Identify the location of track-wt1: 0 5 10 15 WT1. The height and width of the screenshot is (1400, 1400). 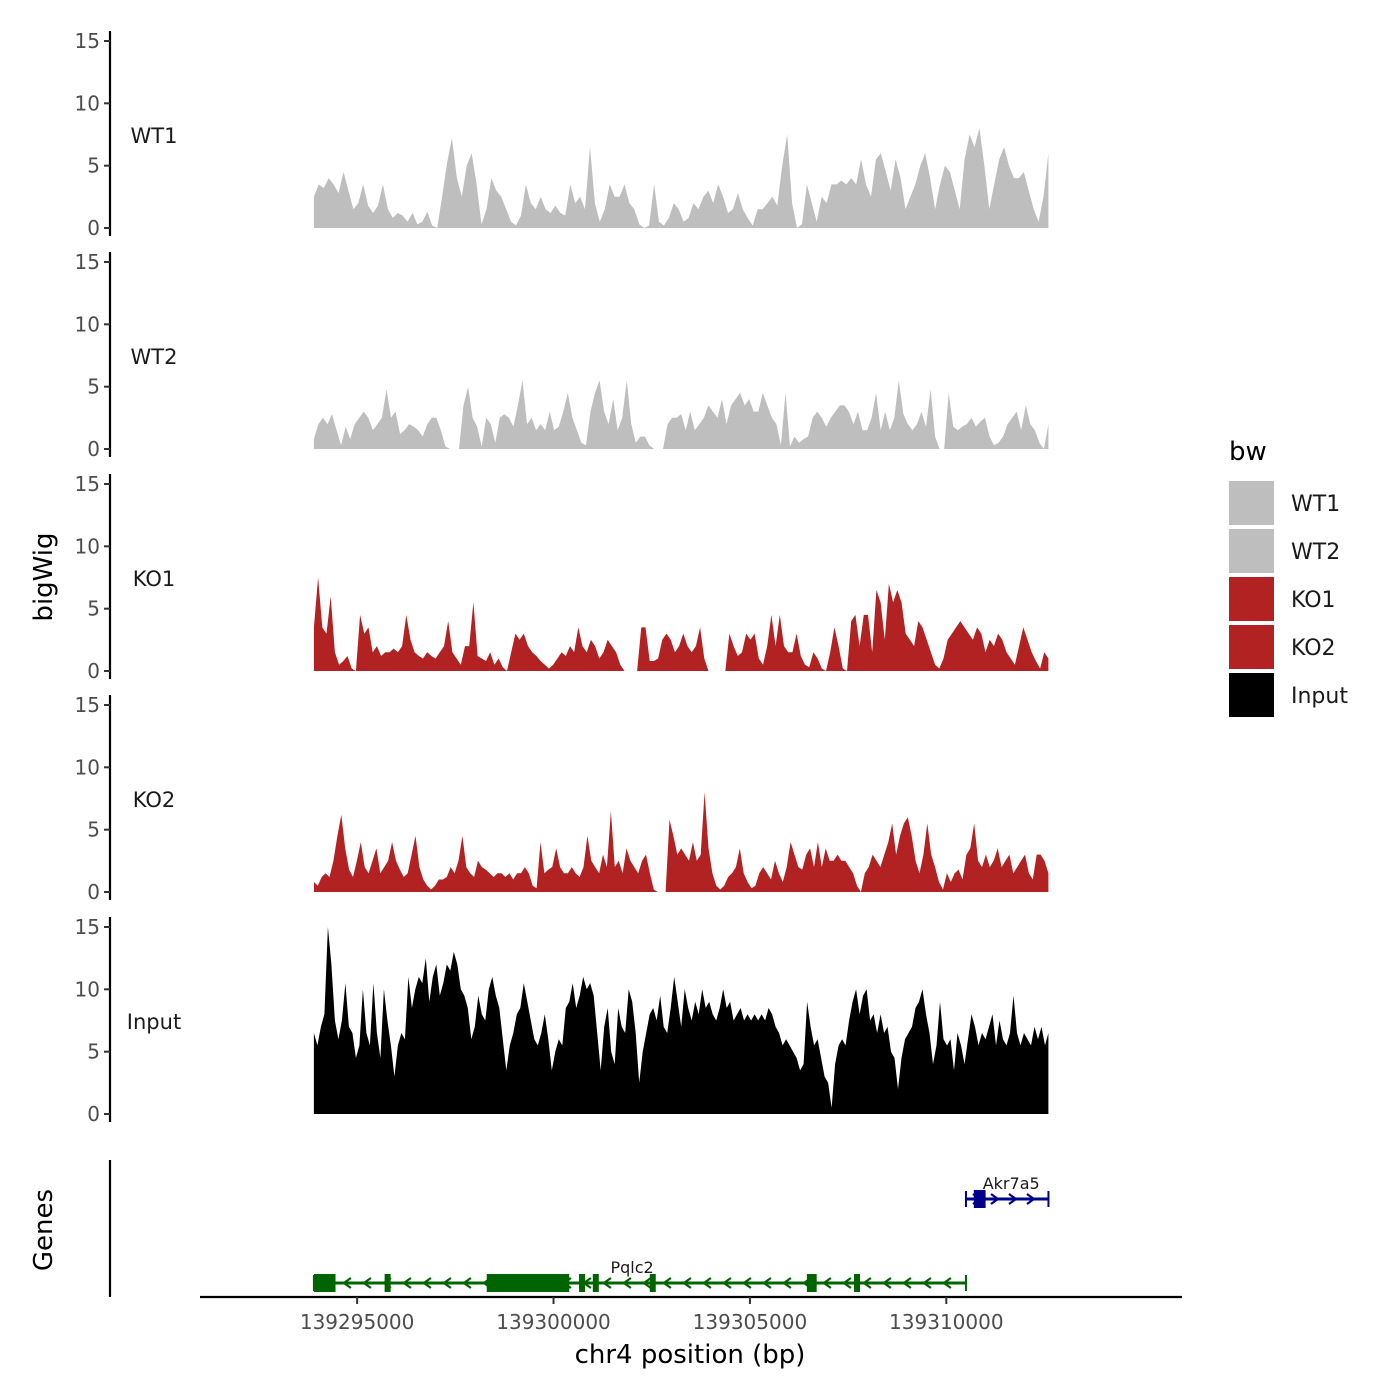
(562, 134).